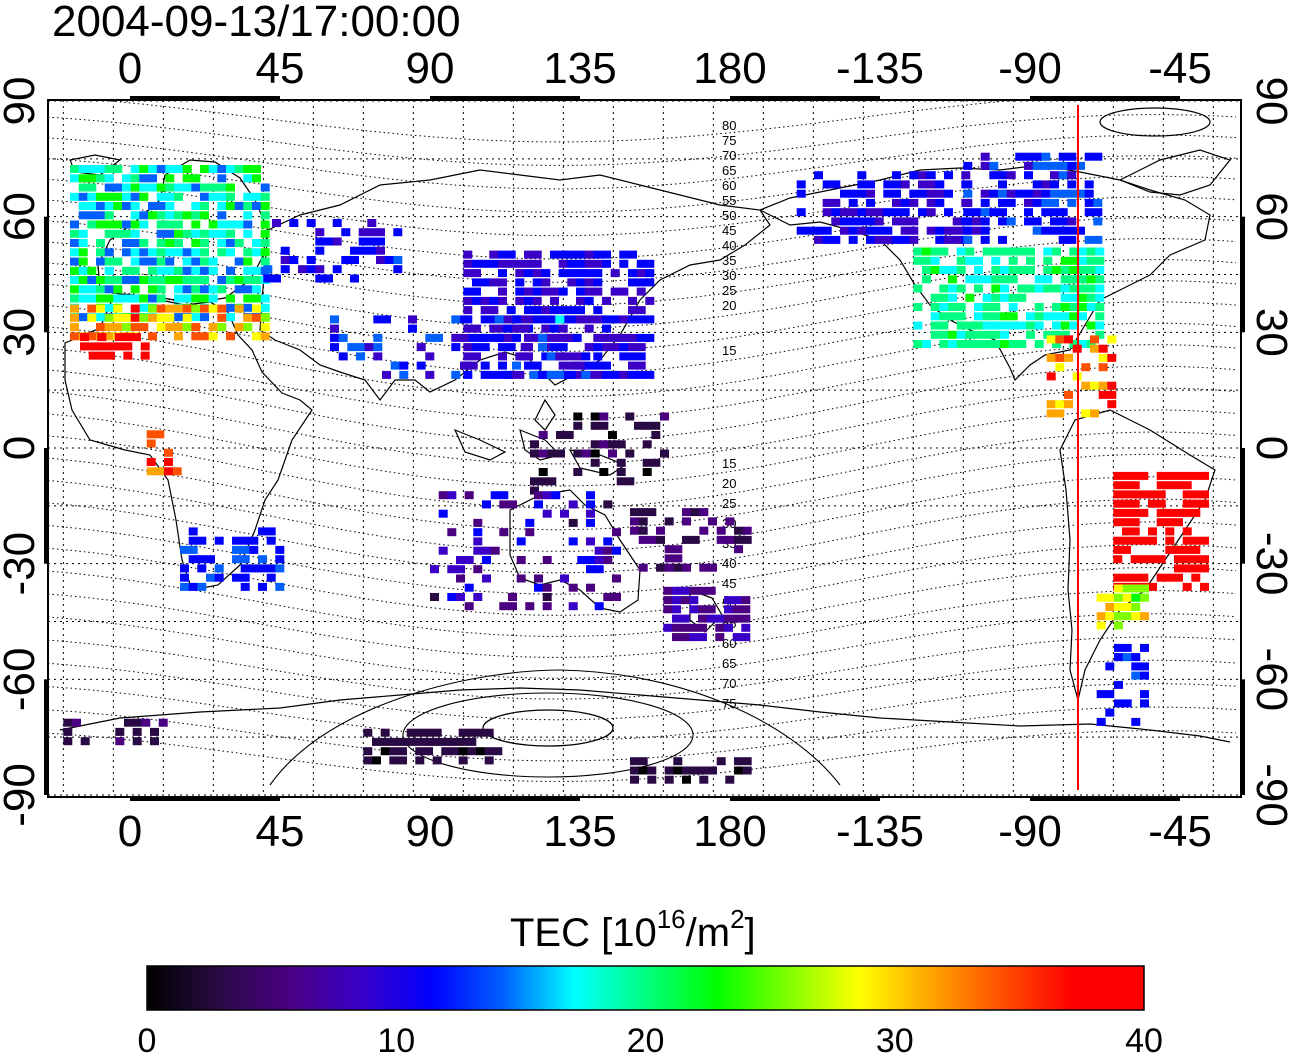 This screenshot has height=1057, width=1292. What do you see at coordinates (548, 735) in the screenshot?
I see `contour-loop` at bounding box center [548, 735].